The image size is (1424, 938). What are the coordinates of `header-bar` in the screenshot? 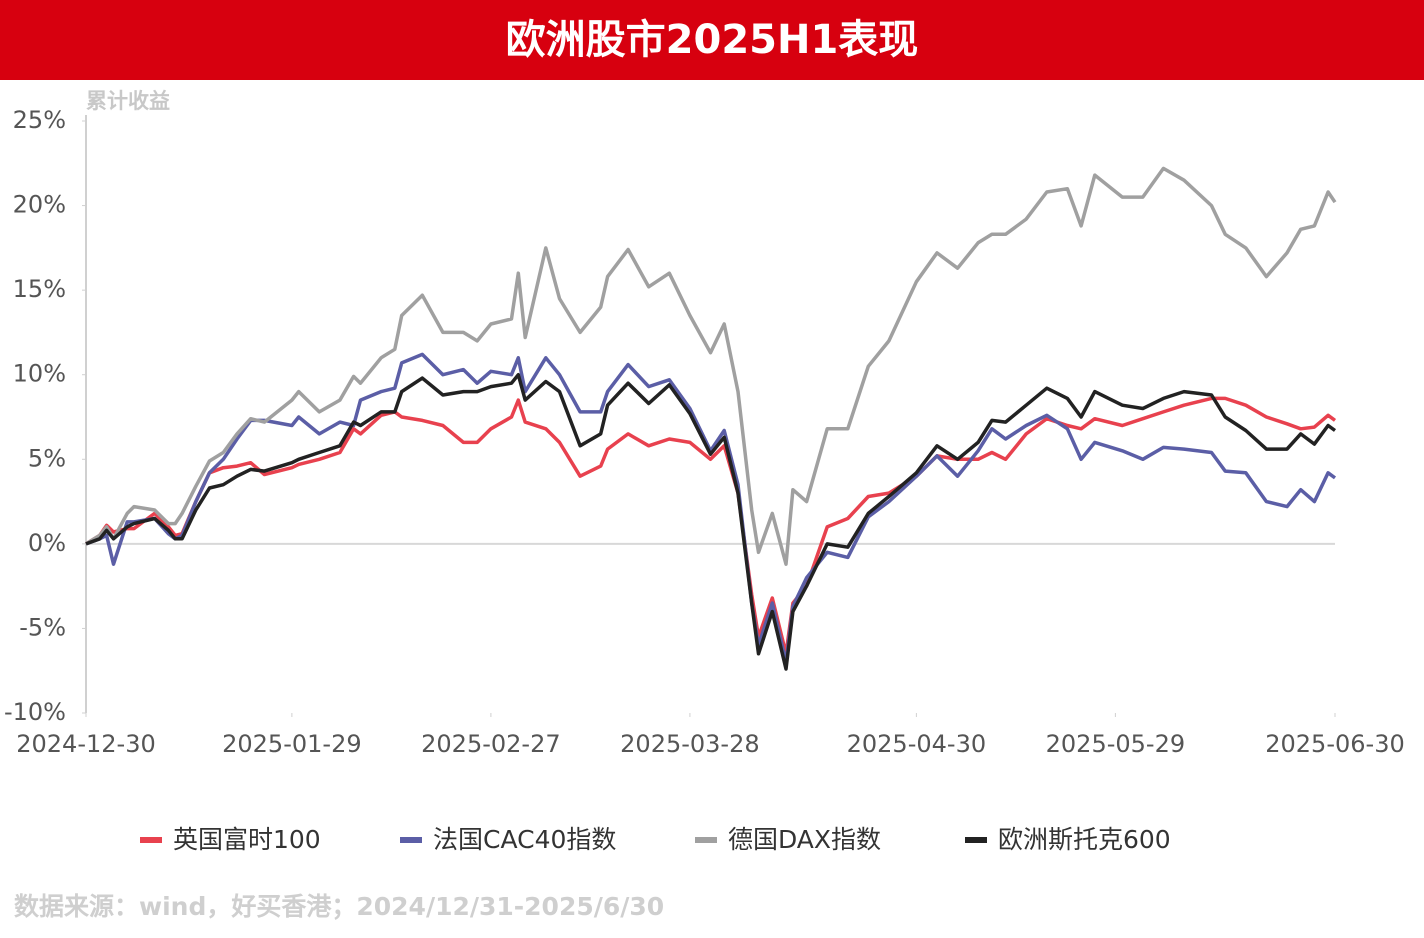 It's located at (712, 40).